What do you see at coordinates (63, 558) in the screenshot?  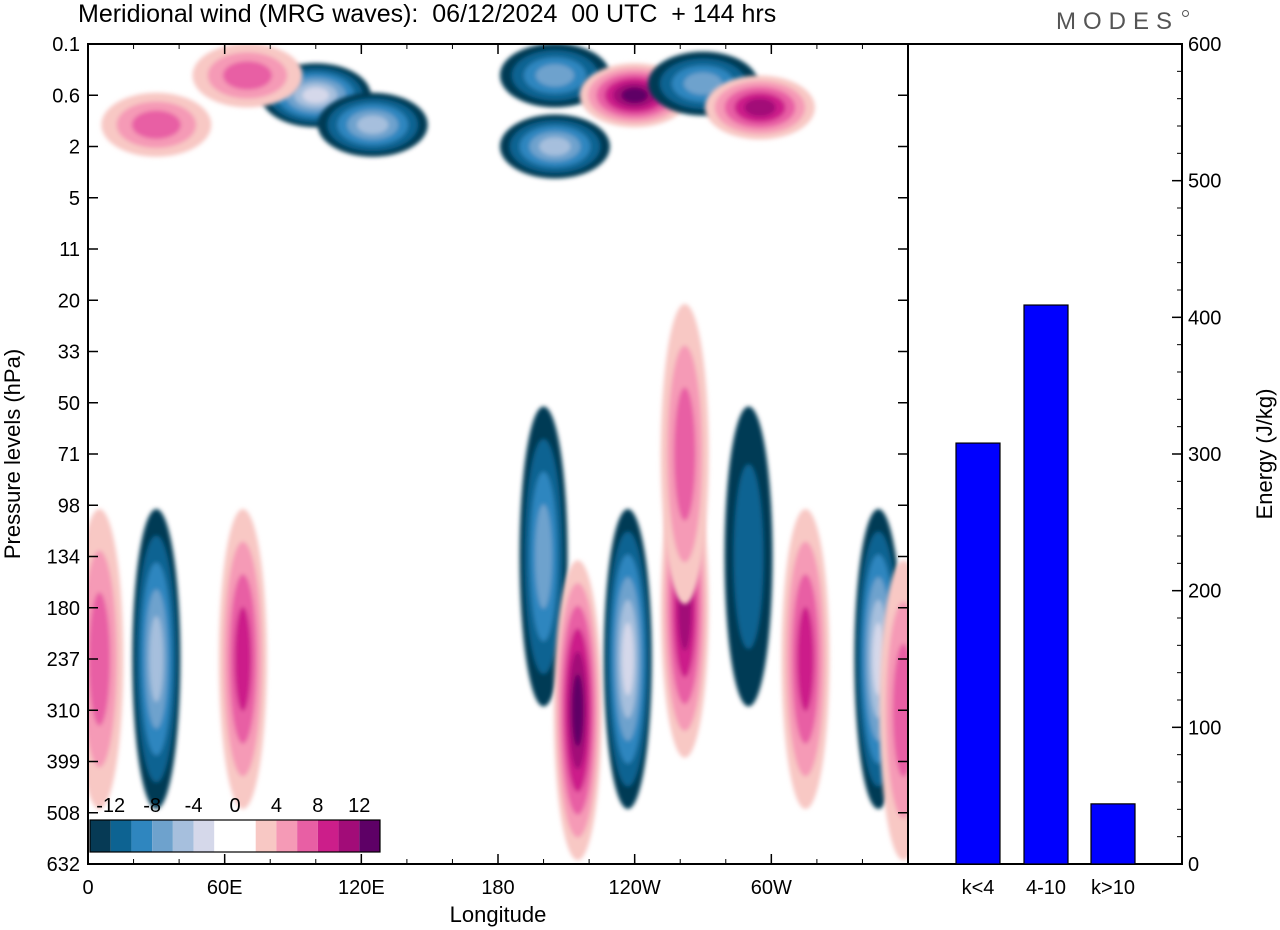 I see `y-tick-label: 134` at bounding box center [63, 558].